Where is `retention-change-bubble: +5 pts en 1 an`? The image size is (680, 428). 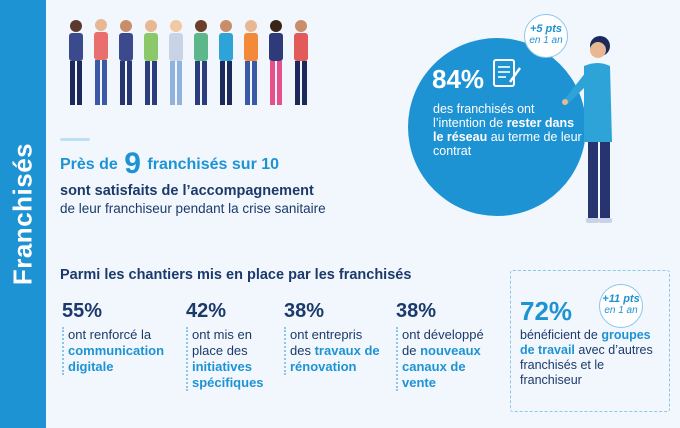
retention-change-bubble: +5 pts en 1 an is located at coordinates (546, 36).